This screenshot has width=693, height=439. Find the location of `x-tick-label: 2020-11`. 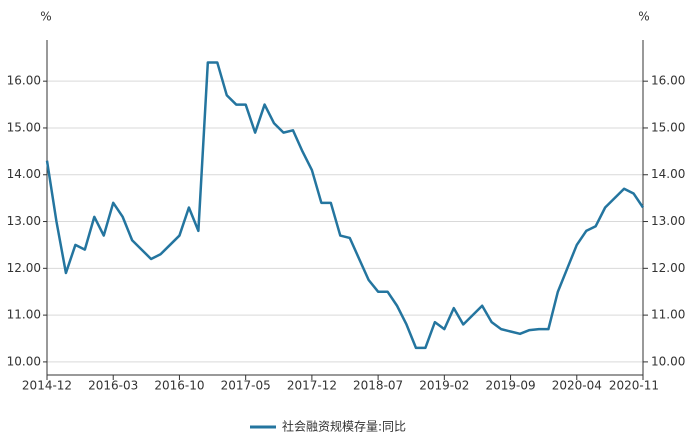

x-tick-label: 2020-11 is located at coordinates (634, 386).